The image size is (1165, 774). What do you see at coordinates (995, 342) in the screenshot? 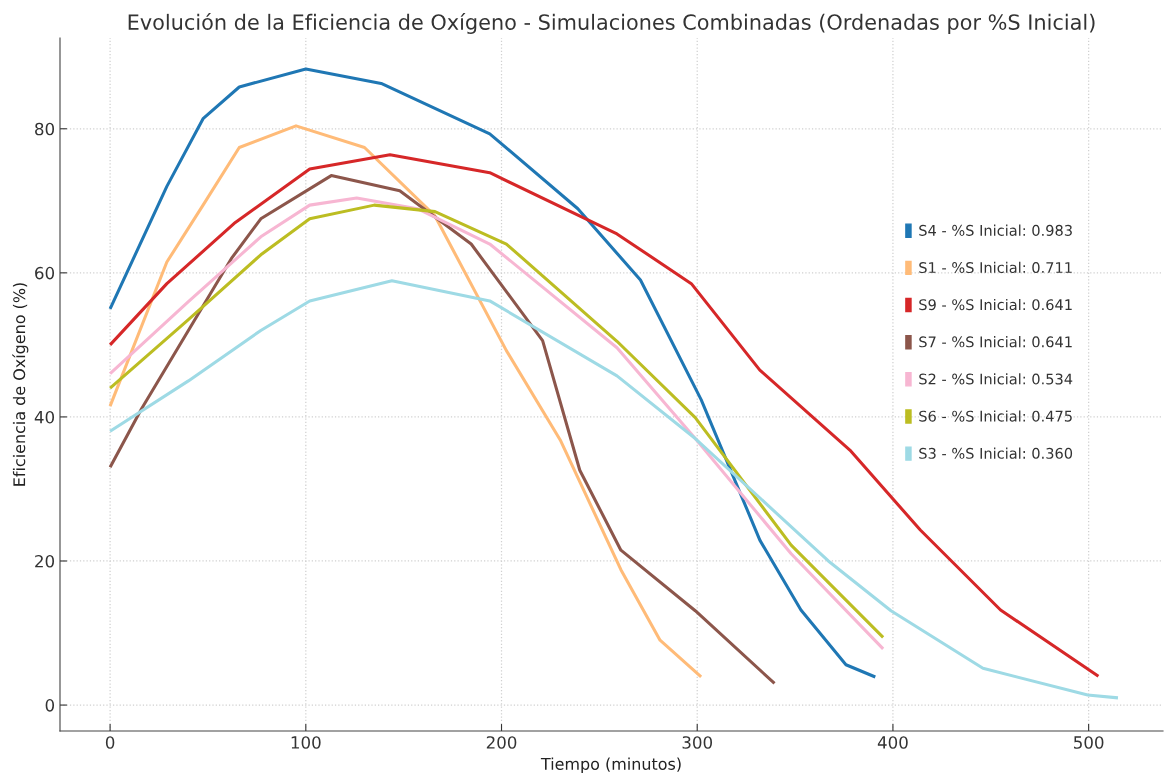
I see `legend-label: S7 - %S Inicial: 0.641` at bounding box center [995, 342].